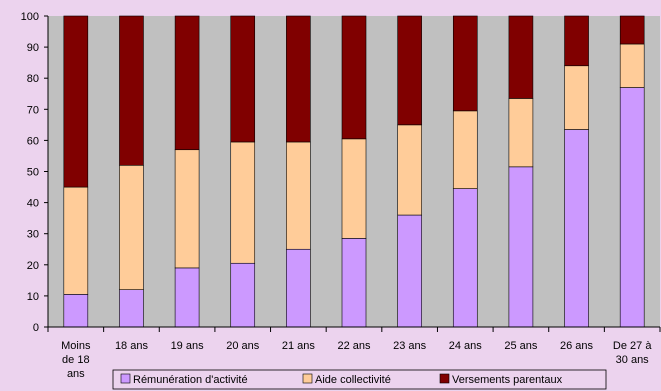  Describe the element at coordinates (354, 346) in the screenshot. I see `x-tick-label: 22 ans` at that location.